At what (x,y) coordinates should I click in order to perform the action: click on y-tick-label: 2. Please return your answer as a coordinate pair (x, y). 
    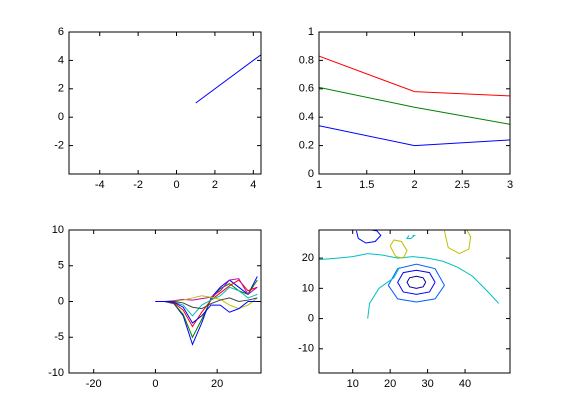
    Looking at the image, I should click on (61, 89).